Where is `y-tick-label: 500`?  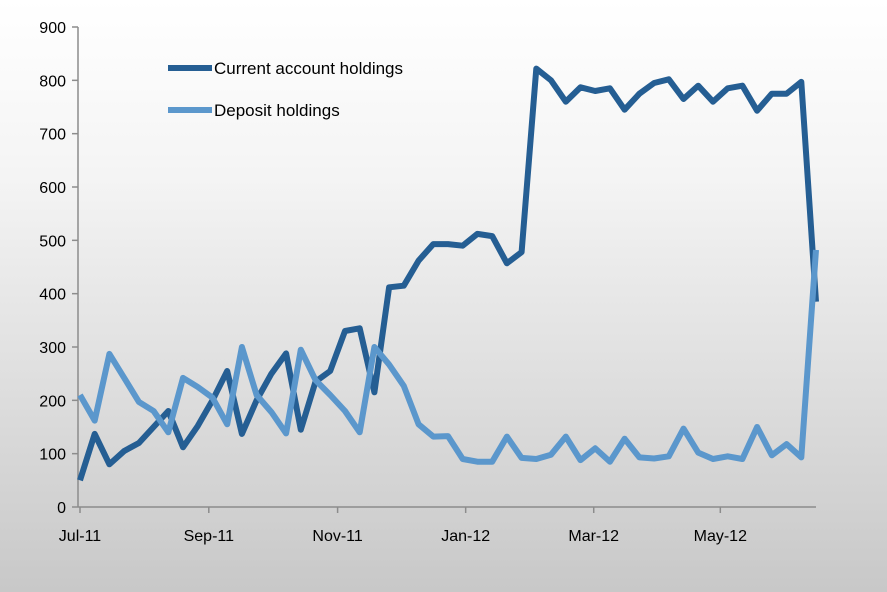 y-tick-label: 500 is located at coordinates (52, 241).